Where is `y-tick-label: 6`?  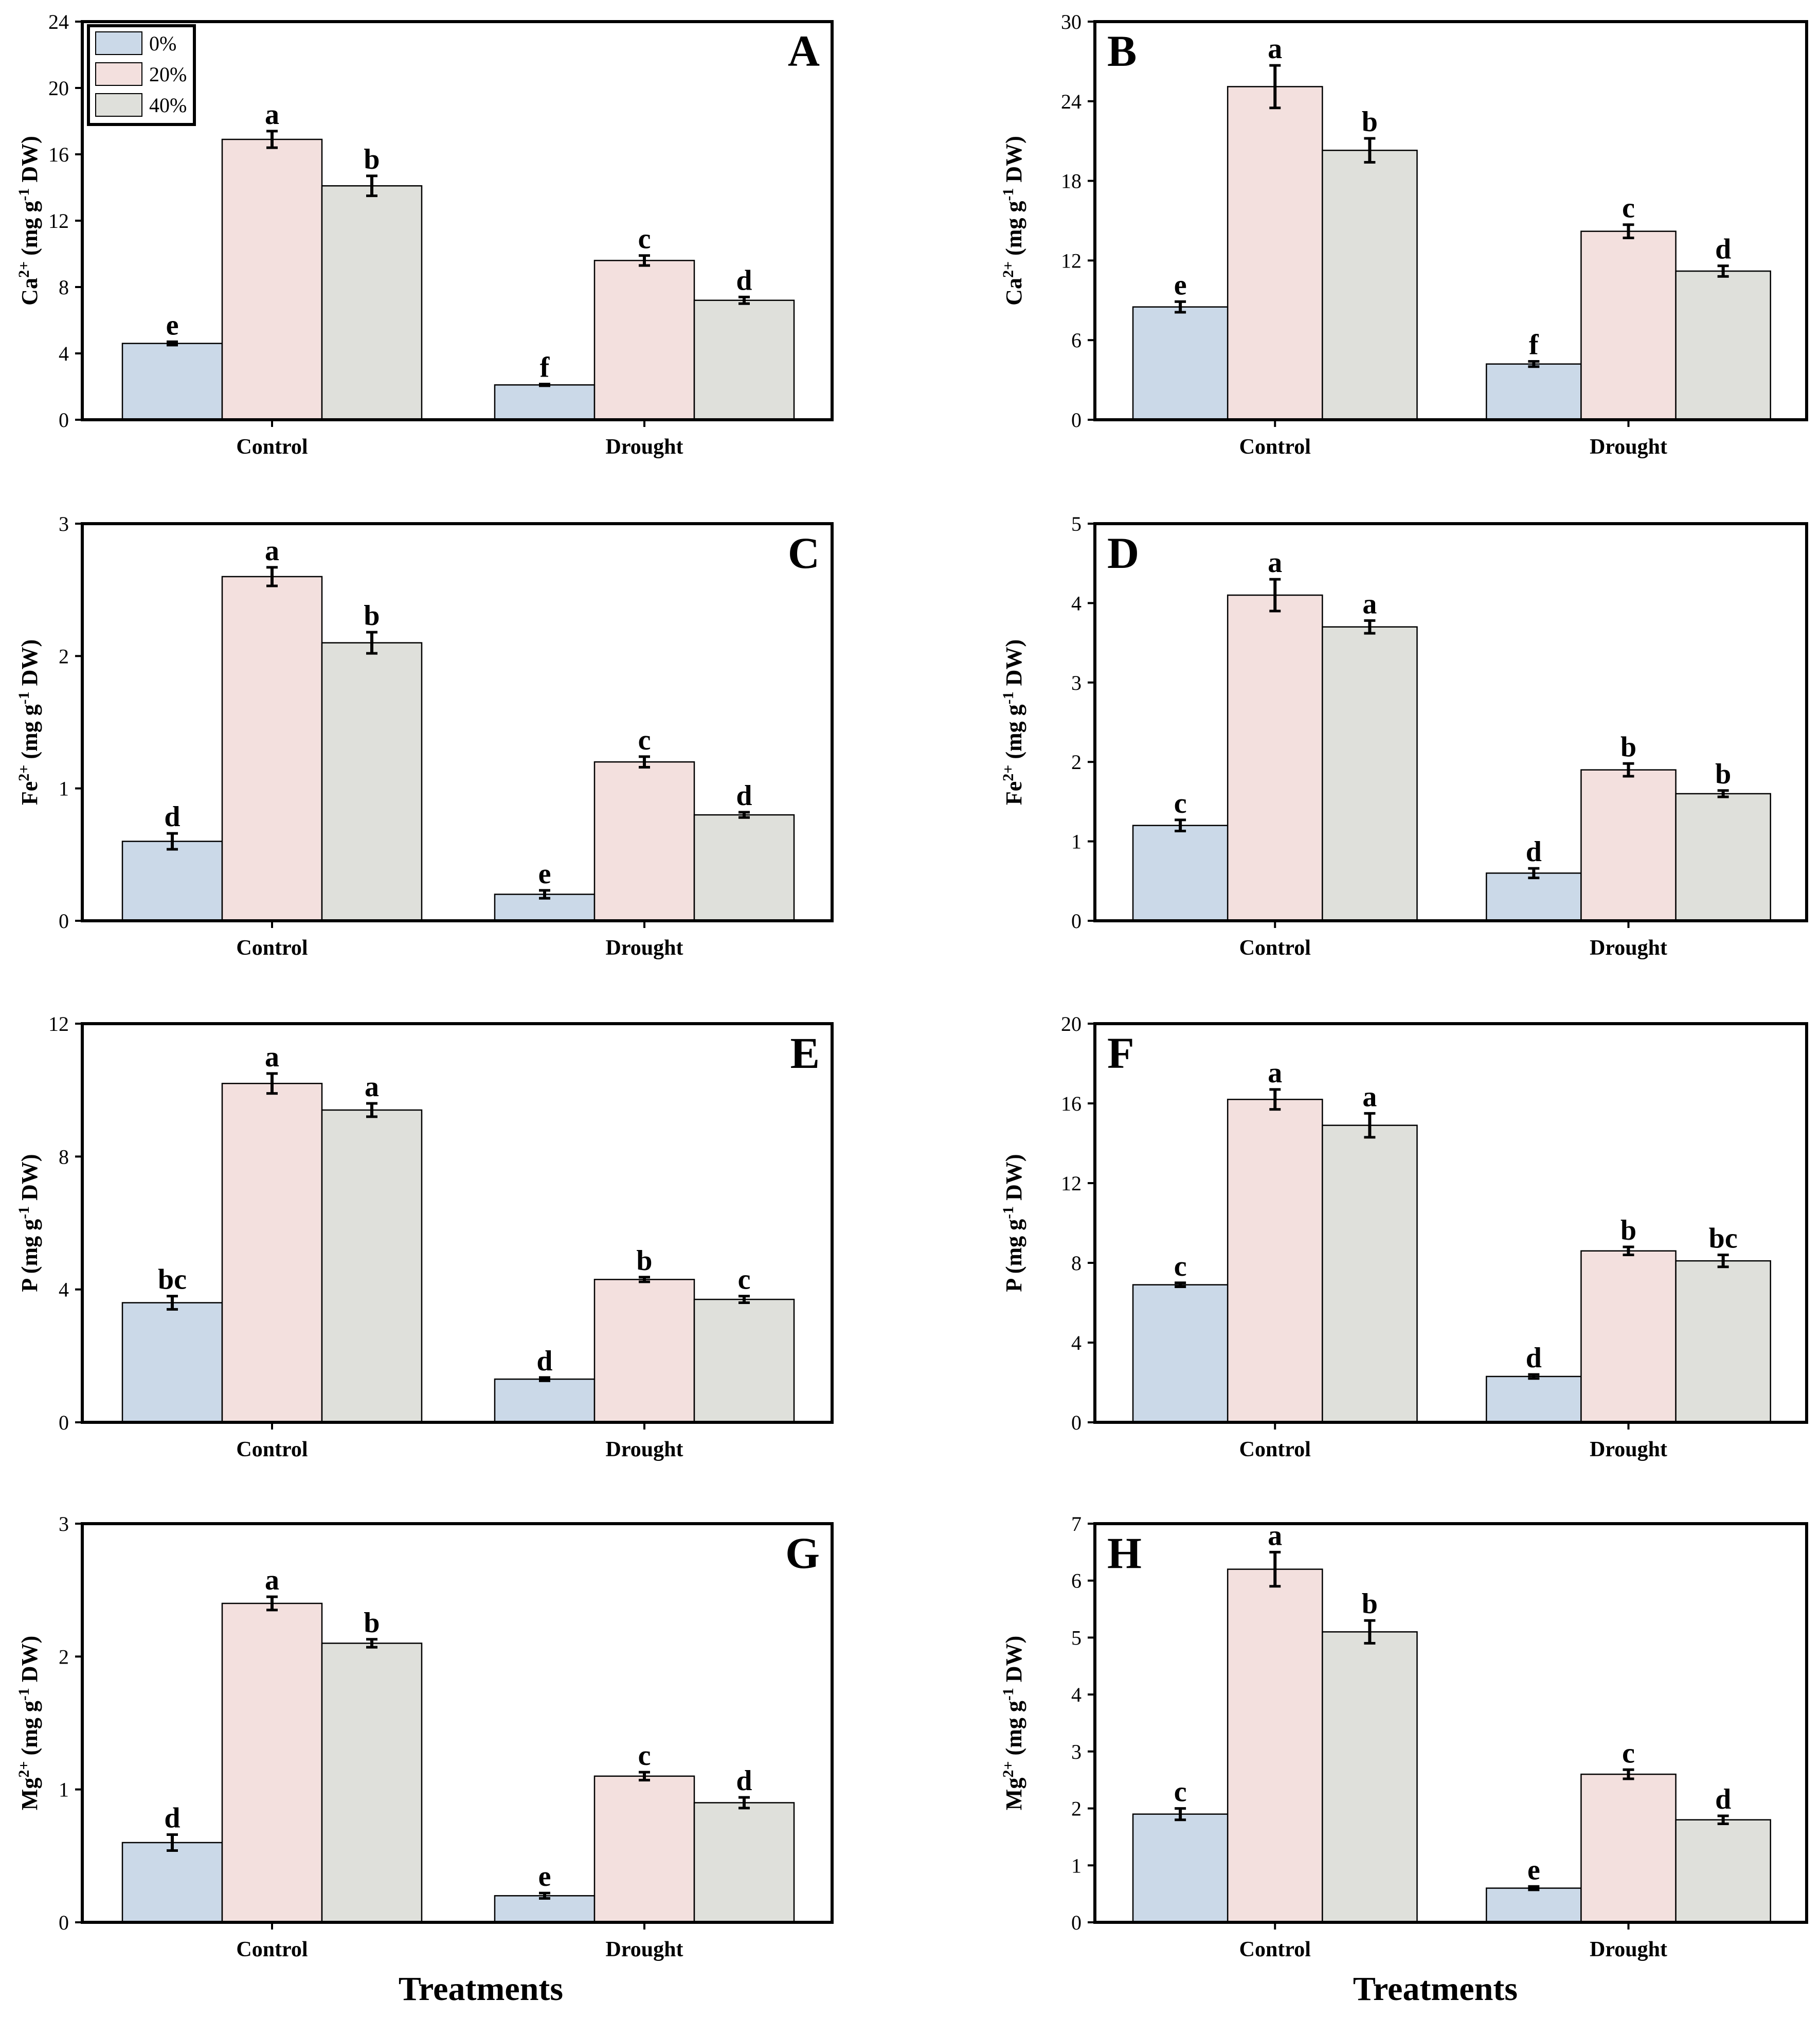
y-tick-label: 6 is located at coordinates (1076, 1581).